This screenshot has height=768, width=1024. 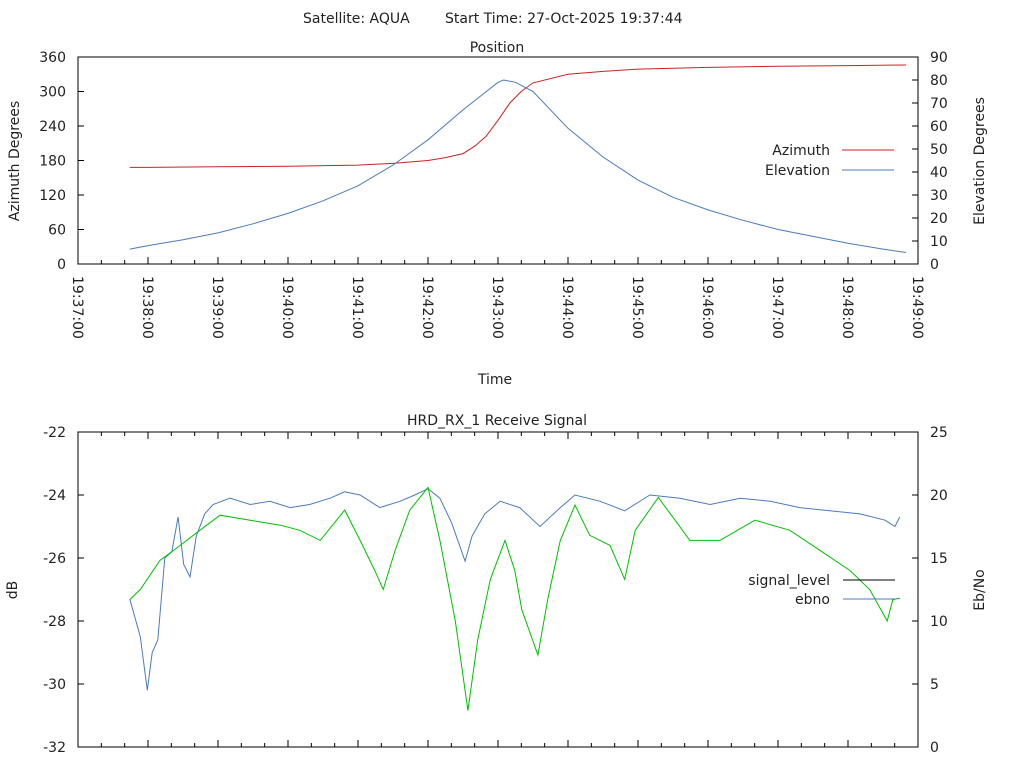 I want to click on position-y2tick-label: 30, so click(x=939, y=196).